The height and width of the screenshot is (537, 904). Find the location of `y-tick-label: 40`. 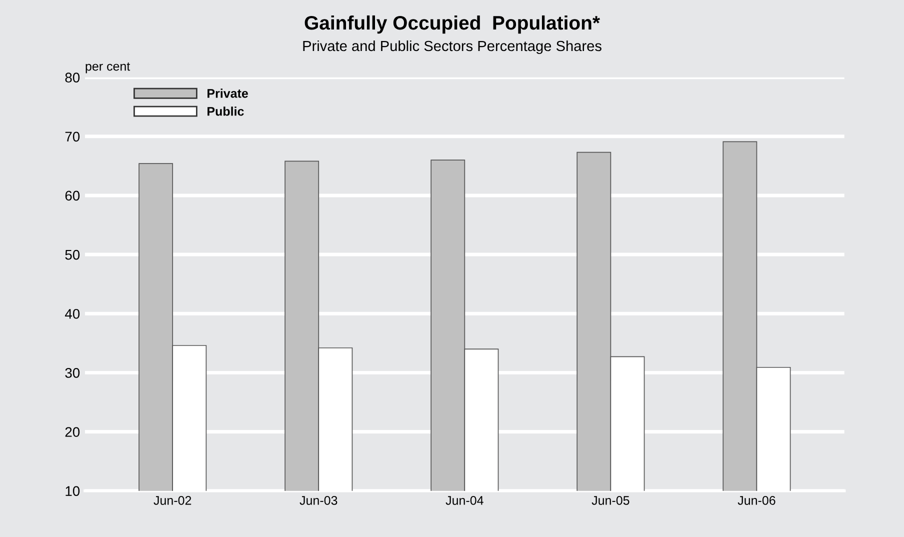

y-tick-label: 40 is located at coordinates (72, 313).